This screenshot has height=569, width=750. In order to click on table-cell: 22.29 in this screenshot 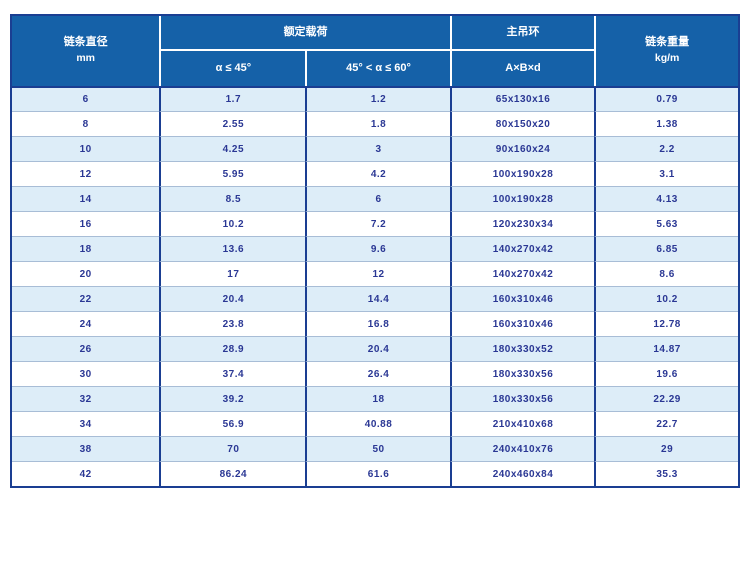, I will do `click(666, 398)`.